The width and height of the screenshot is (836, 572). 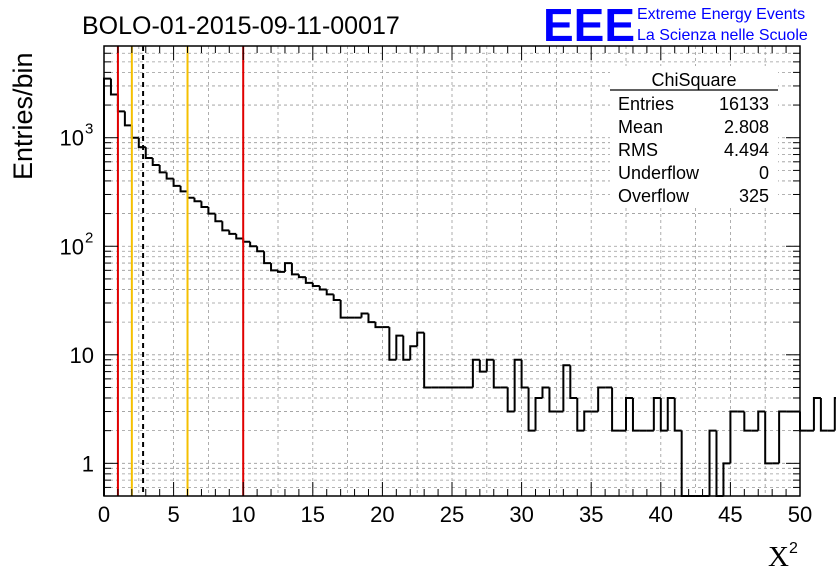 What do you see at coordinates (730, 514) in the screenshot?
I see `x-tick-label: 45` at bounding box center [730, 514].